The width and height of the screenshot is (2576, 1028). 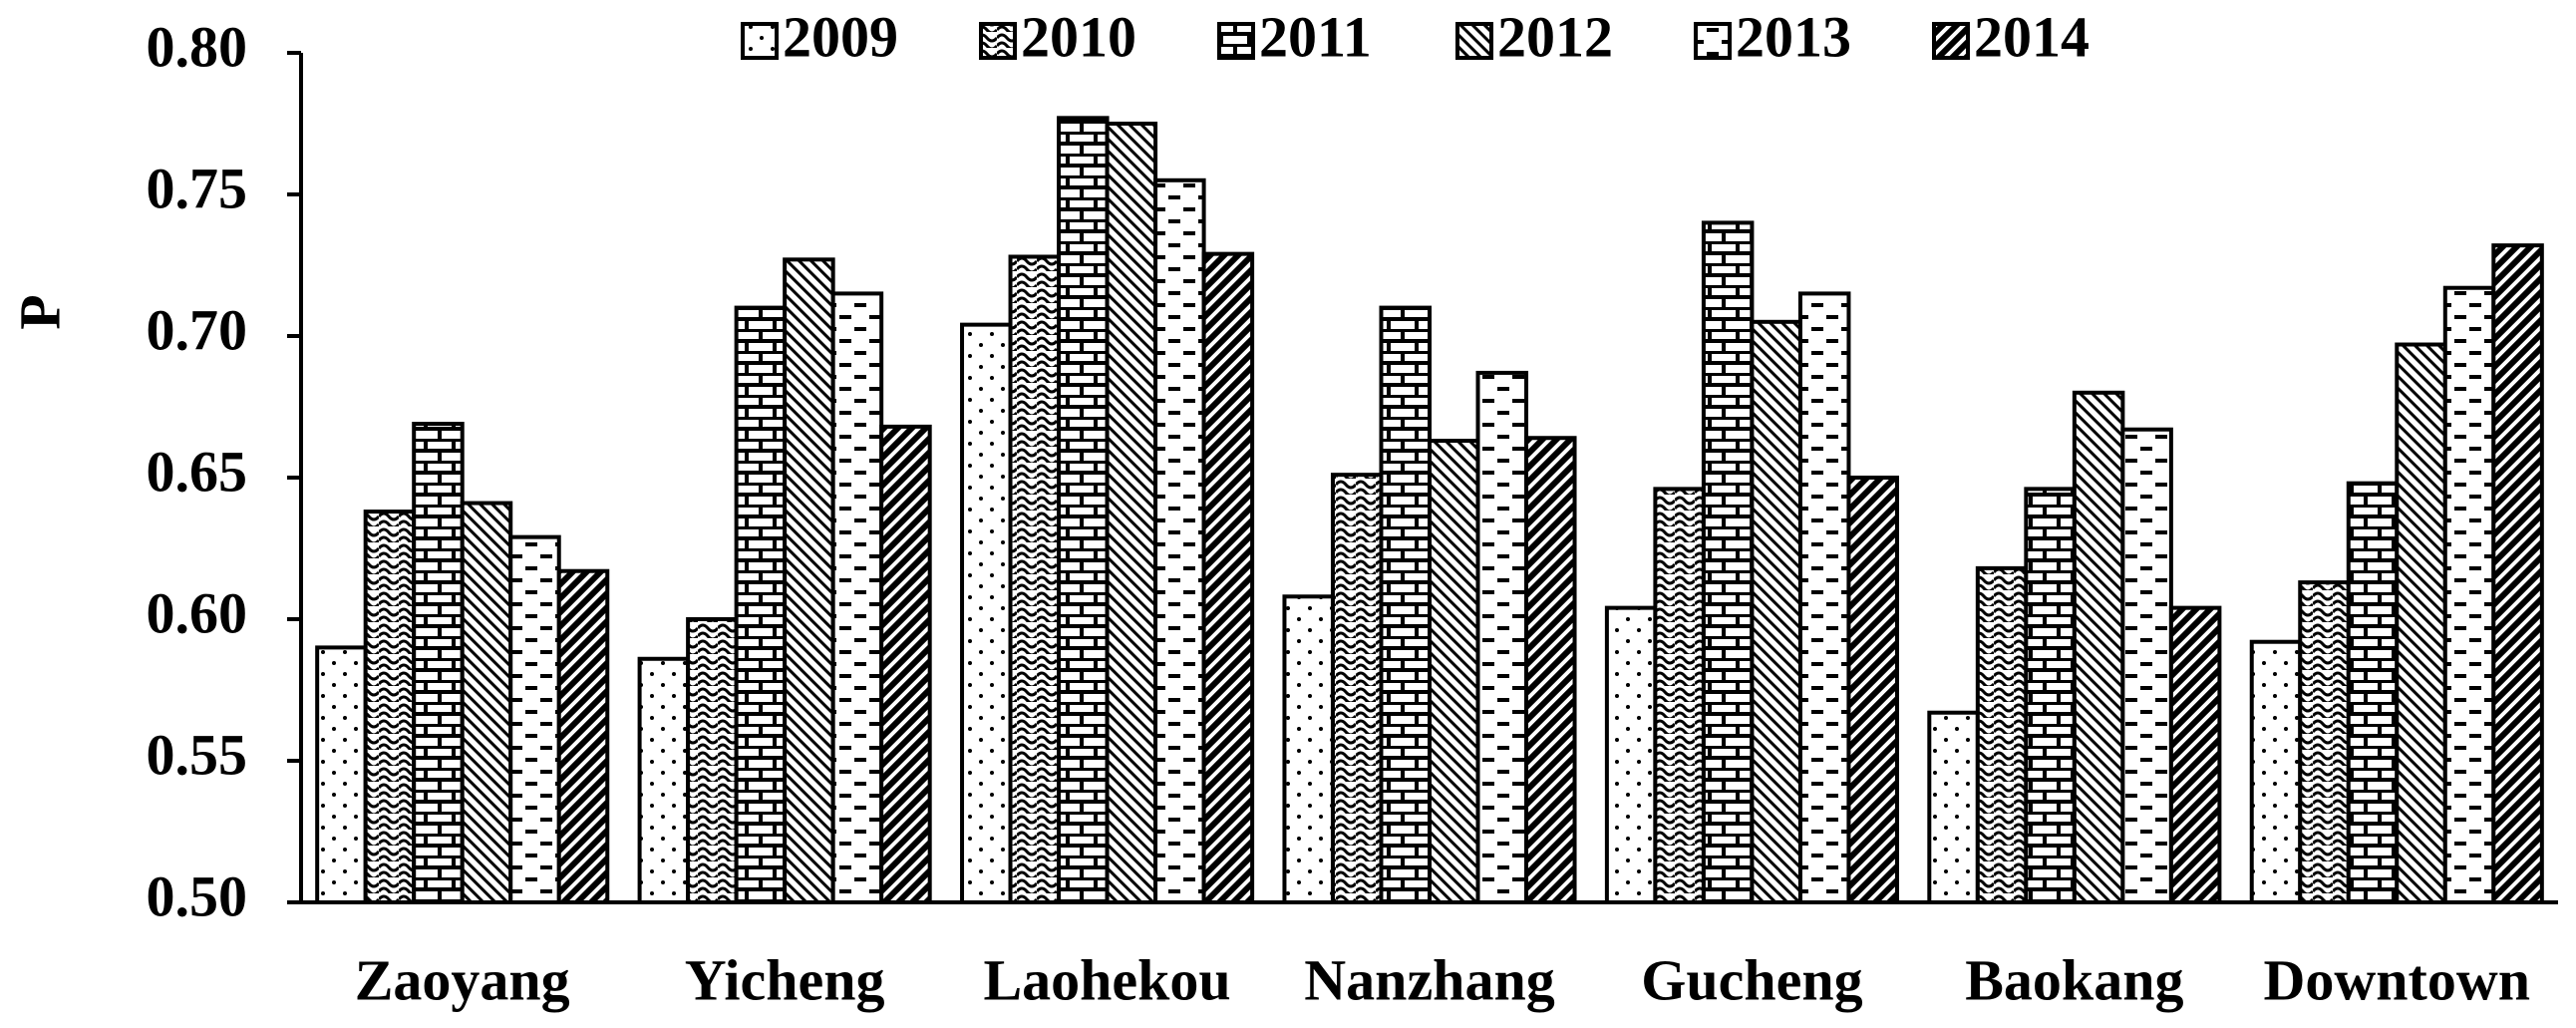 What do you see at coordinates (197, 188) in the screenshot?
I see `y-tick-label: 0.75` at bounding box center [197, 188].